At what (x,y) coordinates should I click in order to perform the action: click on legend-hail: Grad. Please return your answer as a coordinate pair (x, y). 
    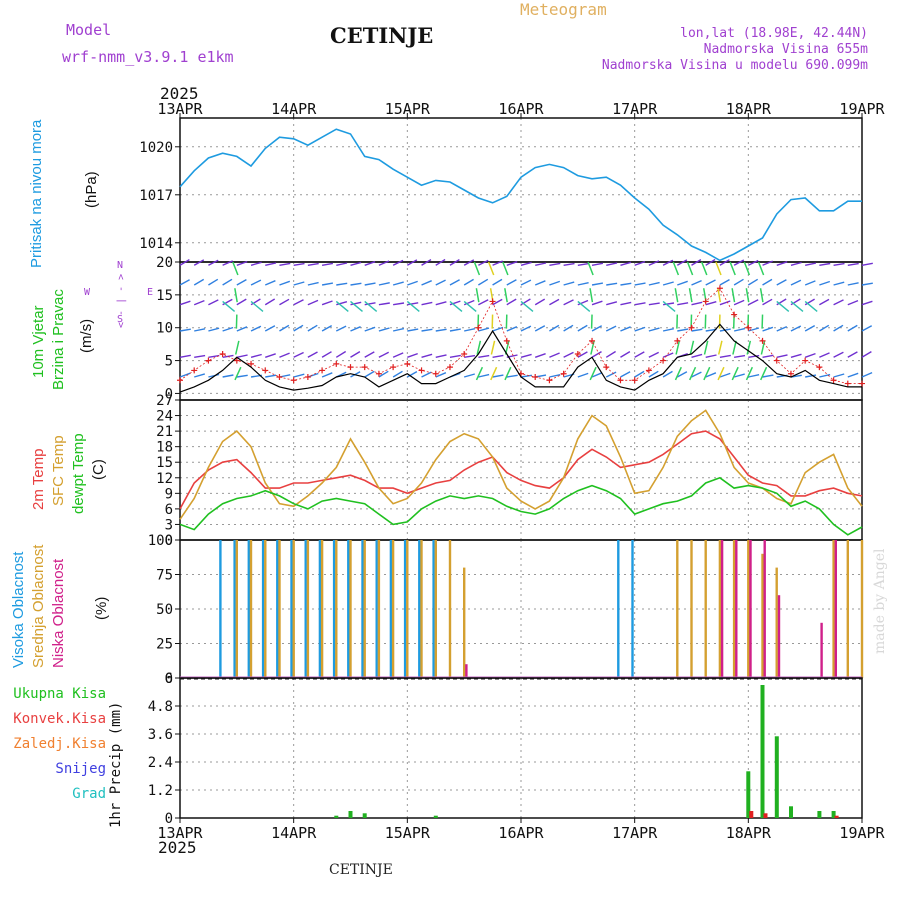
    Looking at the image, I should click on (89, 794).